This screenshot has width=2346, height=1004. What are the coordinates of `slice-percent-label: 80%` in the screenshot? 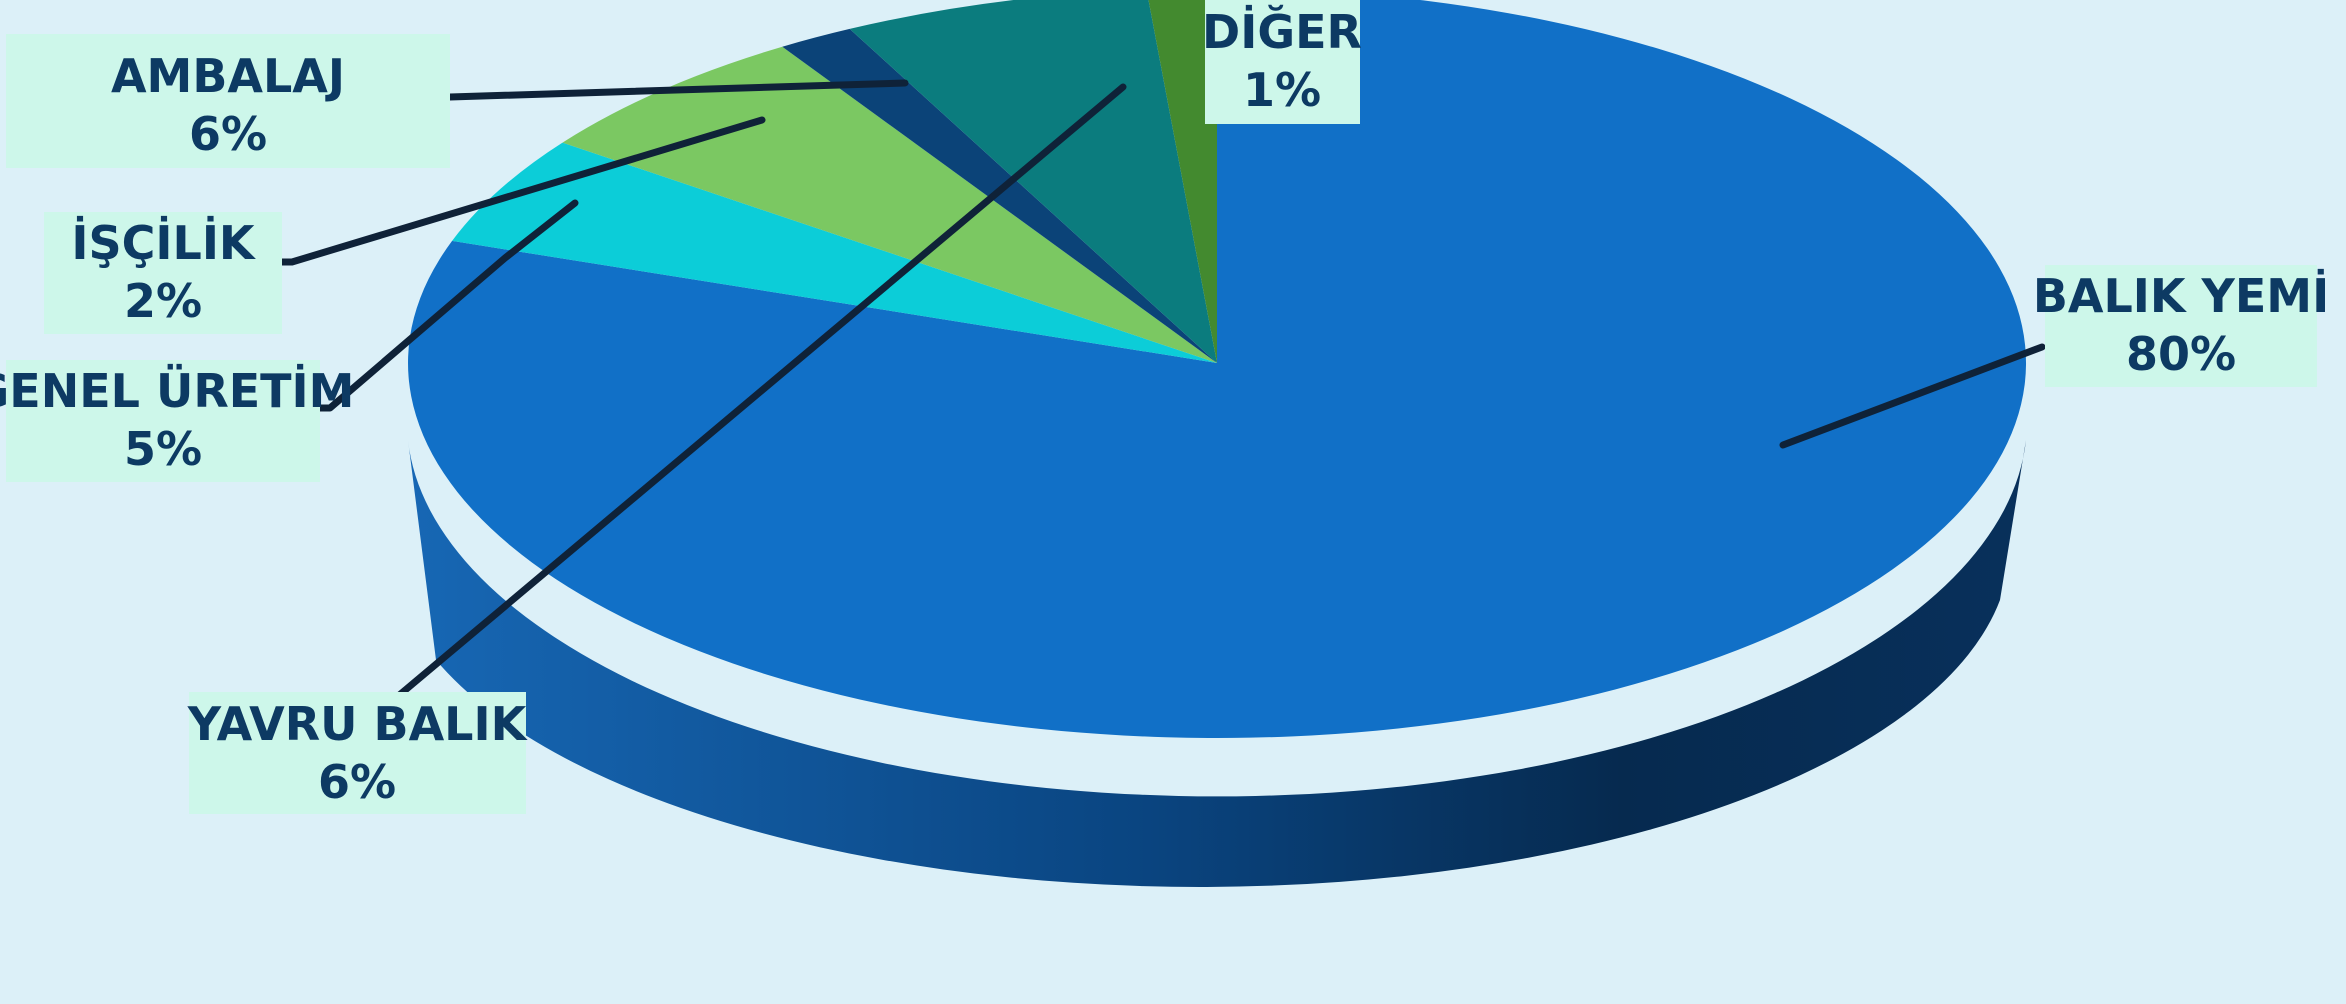 It's located at (2181, 354).